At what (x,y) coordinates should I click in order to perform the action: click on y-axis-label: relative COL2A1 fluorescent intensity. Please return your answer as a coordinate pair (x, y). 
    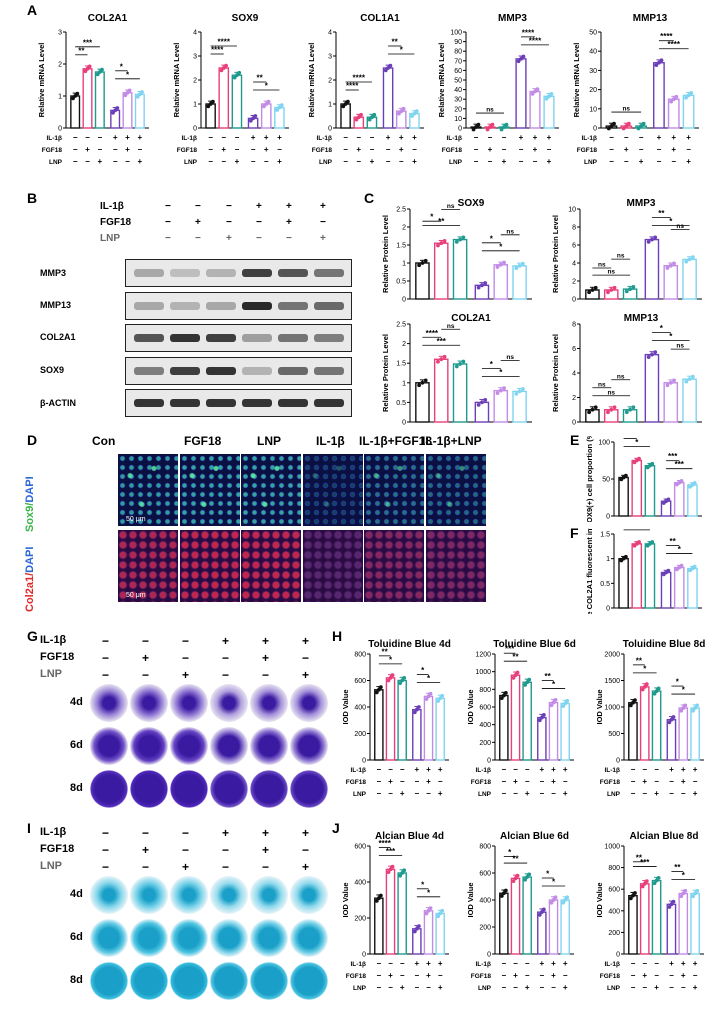
    Looking at the image, I should click on (589, 571).